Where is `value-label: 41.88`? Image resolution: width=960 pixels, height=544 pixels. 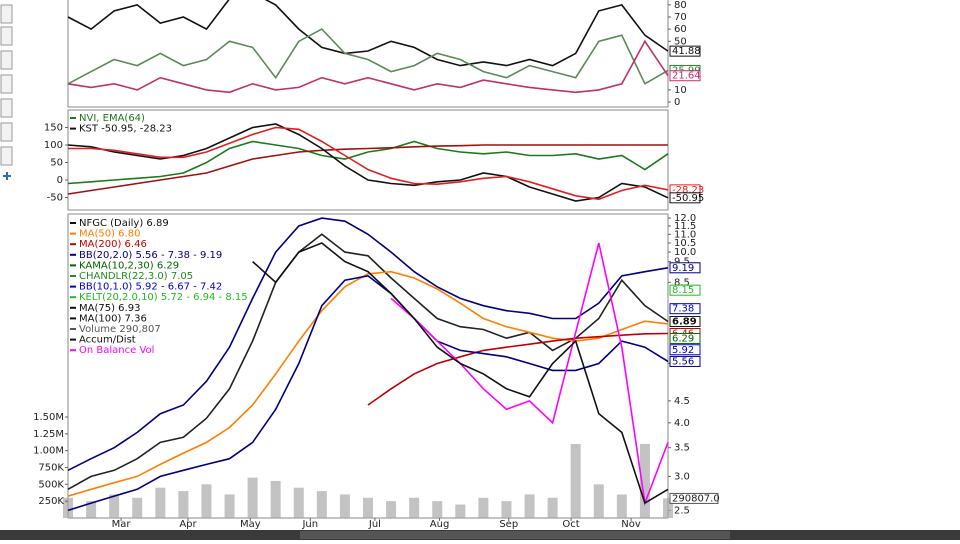
value-label: 41.88 is located at coordinates (686, 51).